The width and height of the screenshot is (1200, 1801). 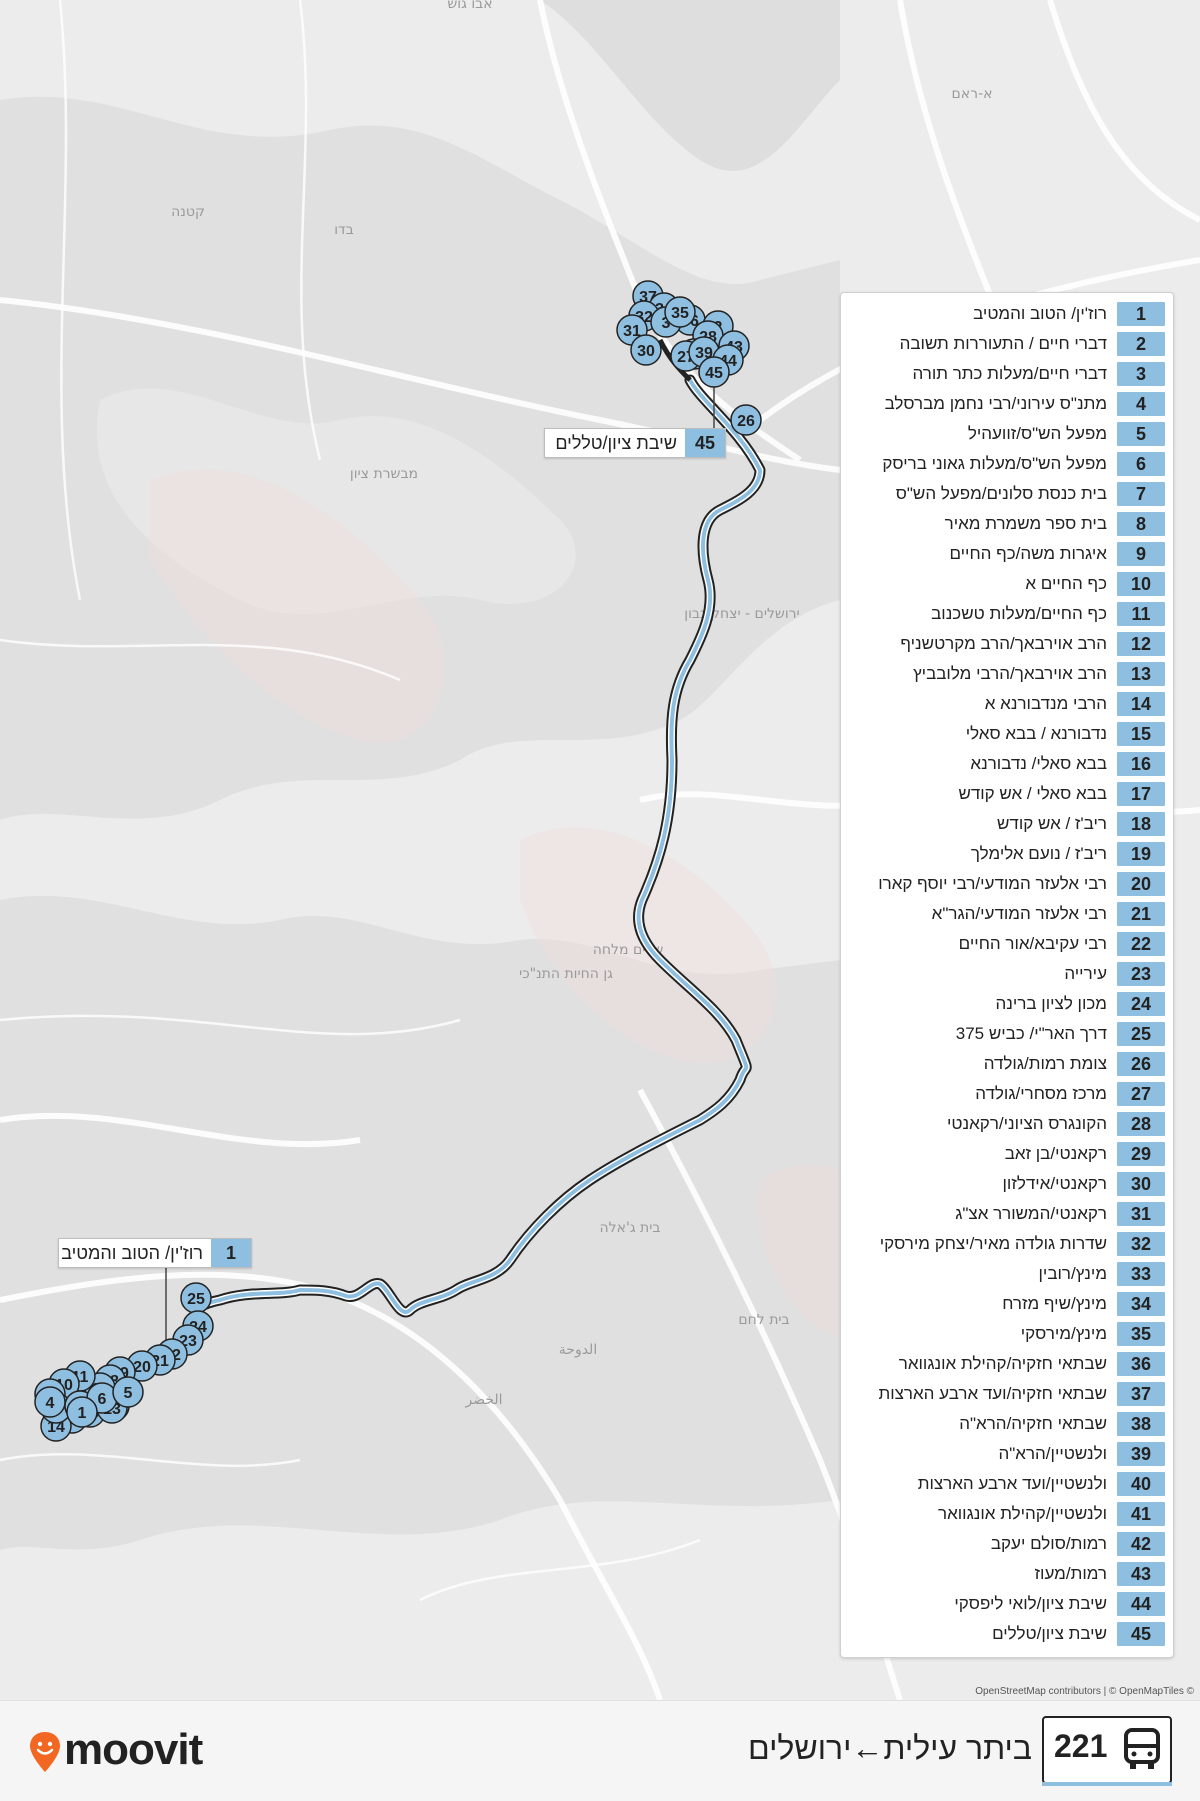 I want to click on stop-number: 15, so click(x=1141, y=734).